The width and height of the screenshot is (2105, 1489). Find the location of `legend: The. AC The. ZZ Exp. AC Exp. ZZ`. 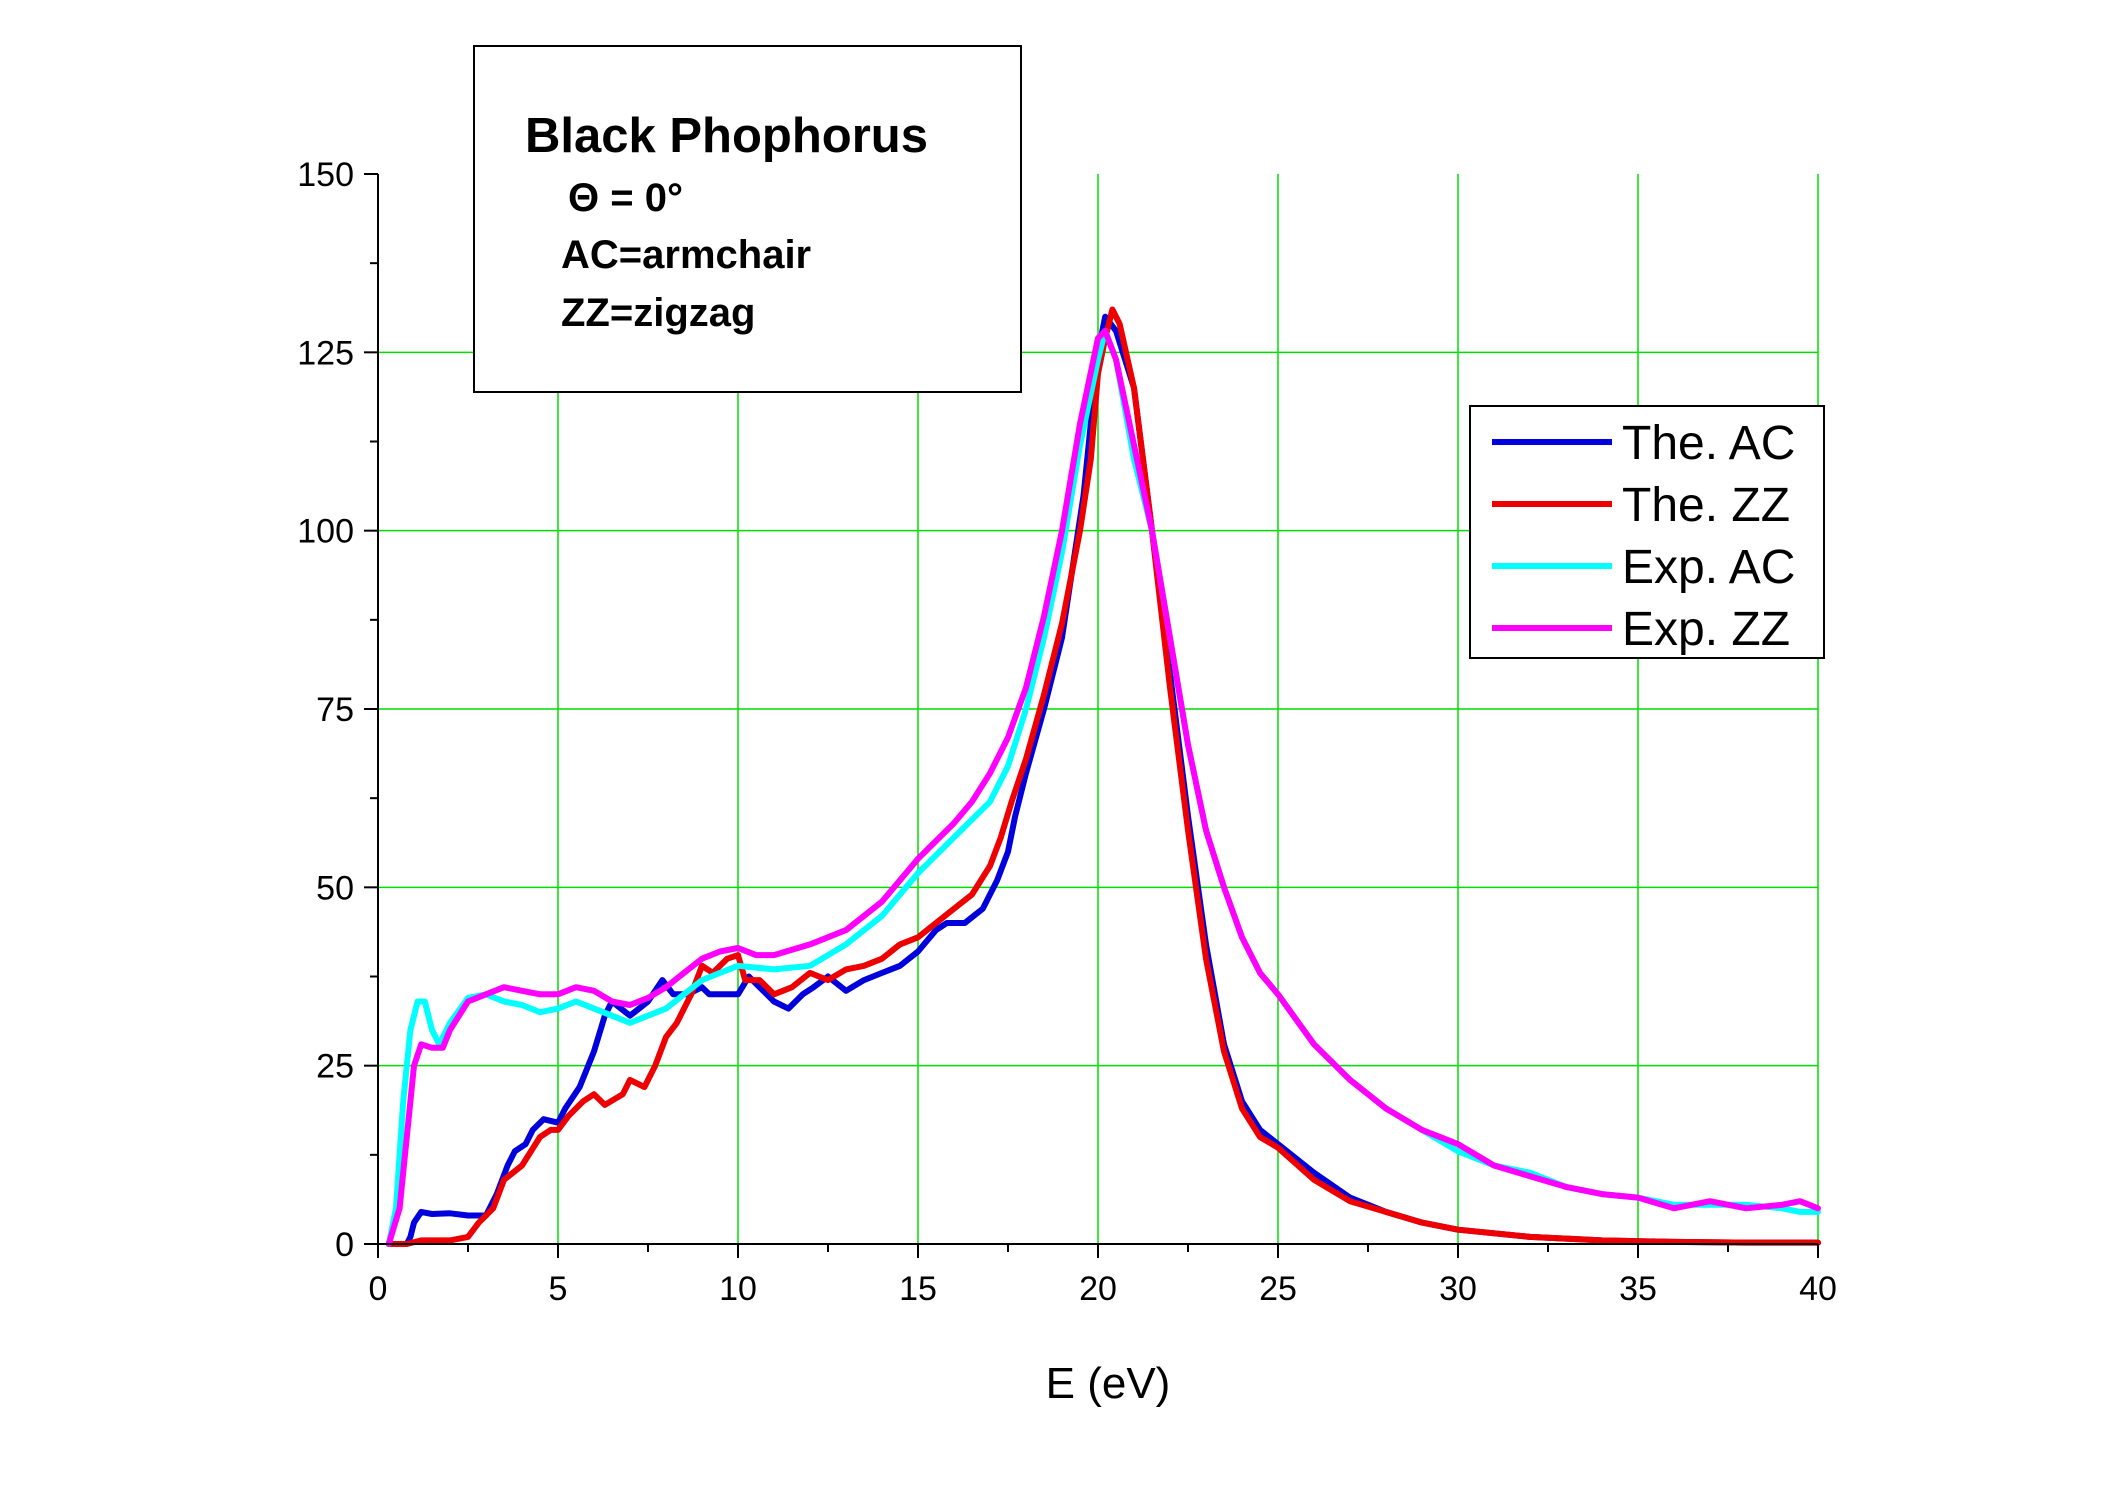

legend: The. AC The. ZZ Exp. AC Exp. ZZ is located at coordinates (1647, 532).